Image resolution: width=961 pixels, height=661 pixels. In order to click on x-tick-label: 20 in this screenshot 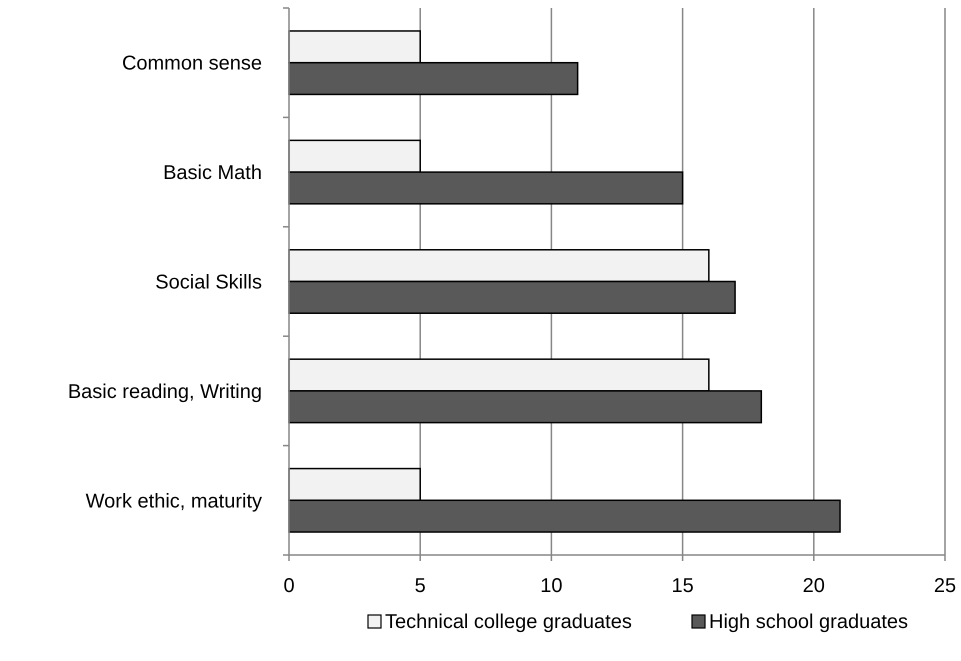, I will do `click(813, 586)`.